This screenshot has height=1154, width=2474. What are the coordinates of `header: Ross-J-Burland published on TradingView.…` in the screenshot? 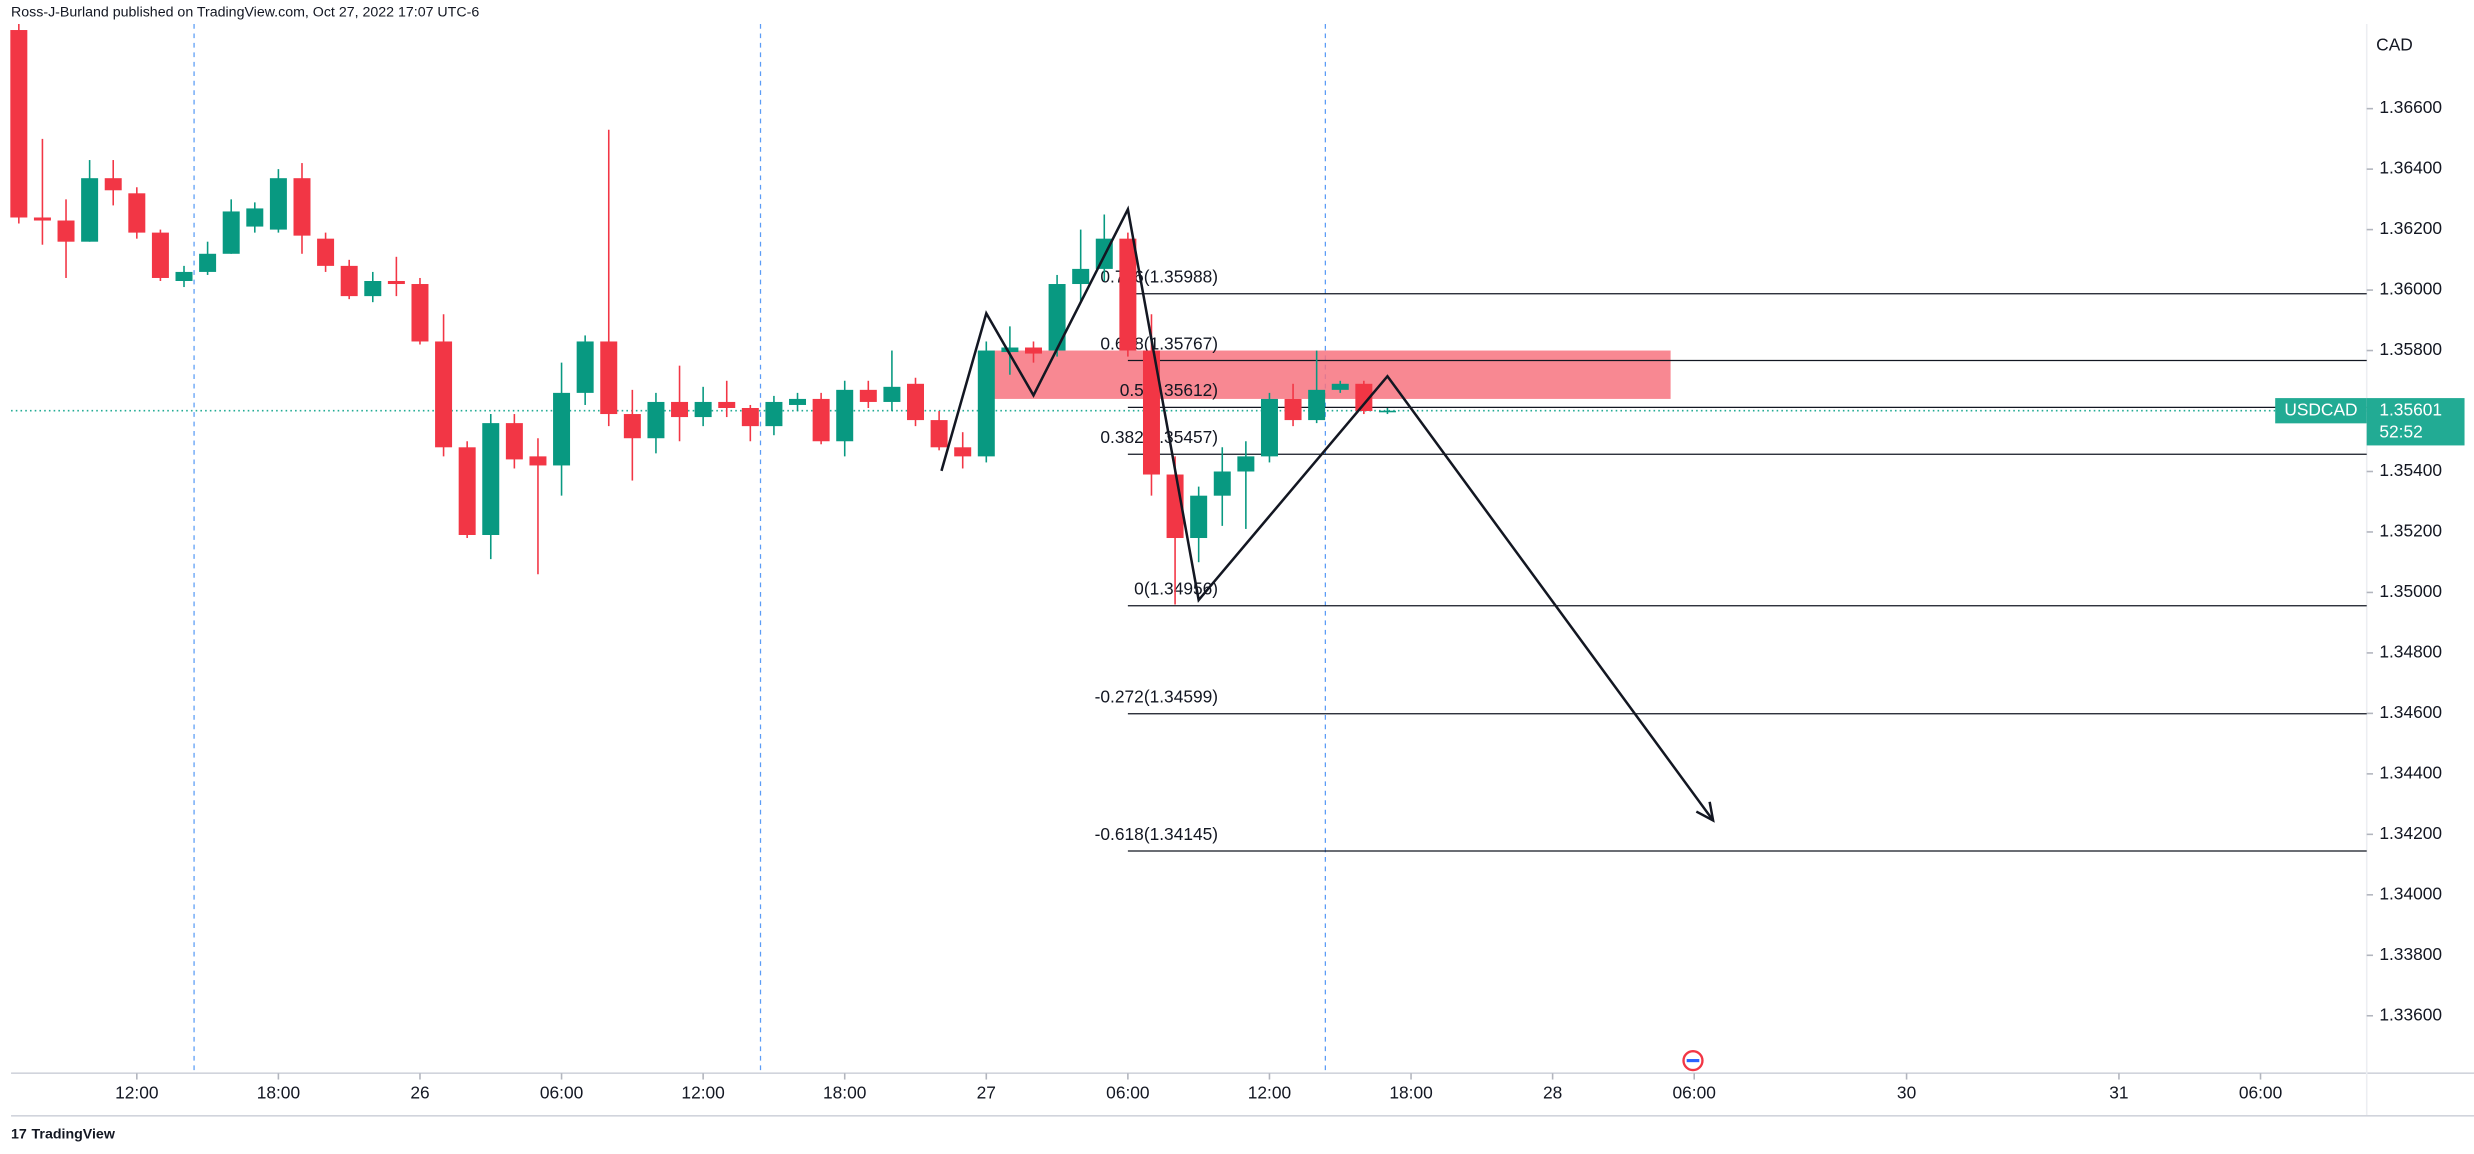 It's located at (245, 13).